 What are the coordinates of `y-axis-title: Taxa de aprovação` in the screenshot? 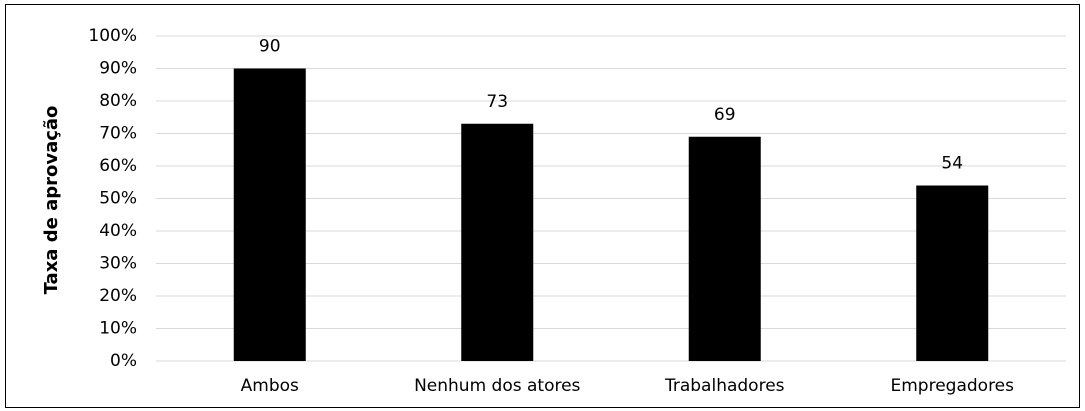 It's located at (51, 200).